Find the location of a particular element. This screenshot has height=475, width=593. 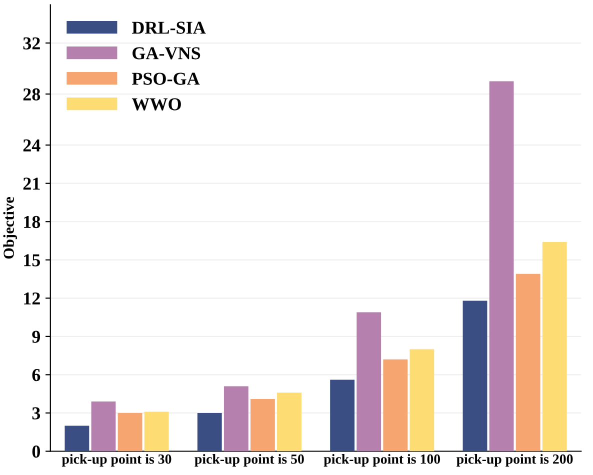

y-tick-label: 18 is located at coordinates (32, 222).